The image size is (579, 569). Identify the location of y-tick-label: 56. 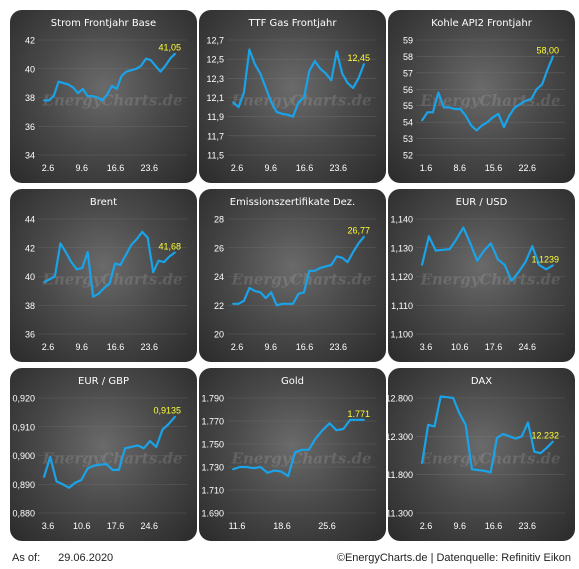
(408, 90).